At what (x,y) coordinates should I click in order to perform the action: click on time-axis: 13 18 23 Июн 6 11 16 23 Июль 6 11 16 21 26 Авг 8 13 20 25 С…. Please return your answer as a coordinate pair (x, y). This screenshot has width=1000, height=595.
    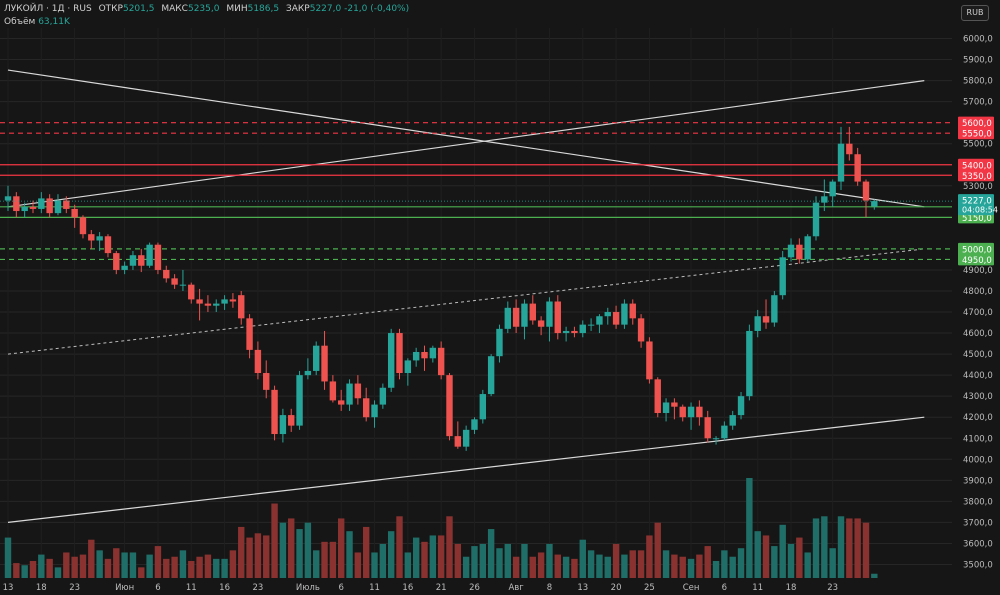
    Looking at the image, I should click on (420, 588).